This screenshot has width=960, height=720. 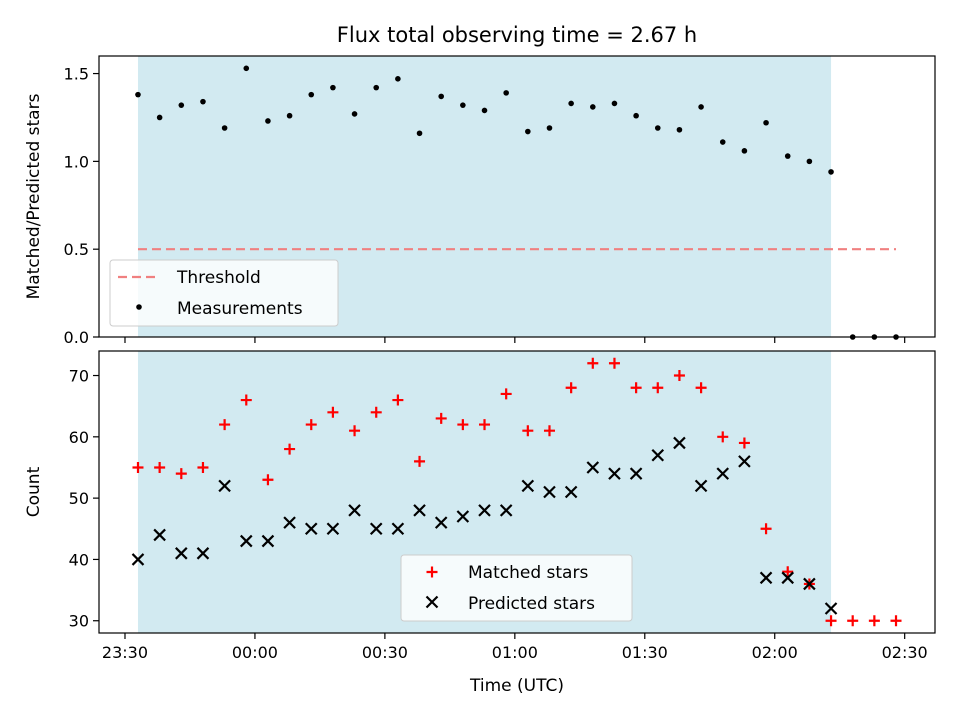 What do you see at coordinates (79, 559) in the screenshot?
I see `y-tick-label: 40` at bounding box center [79, 559].